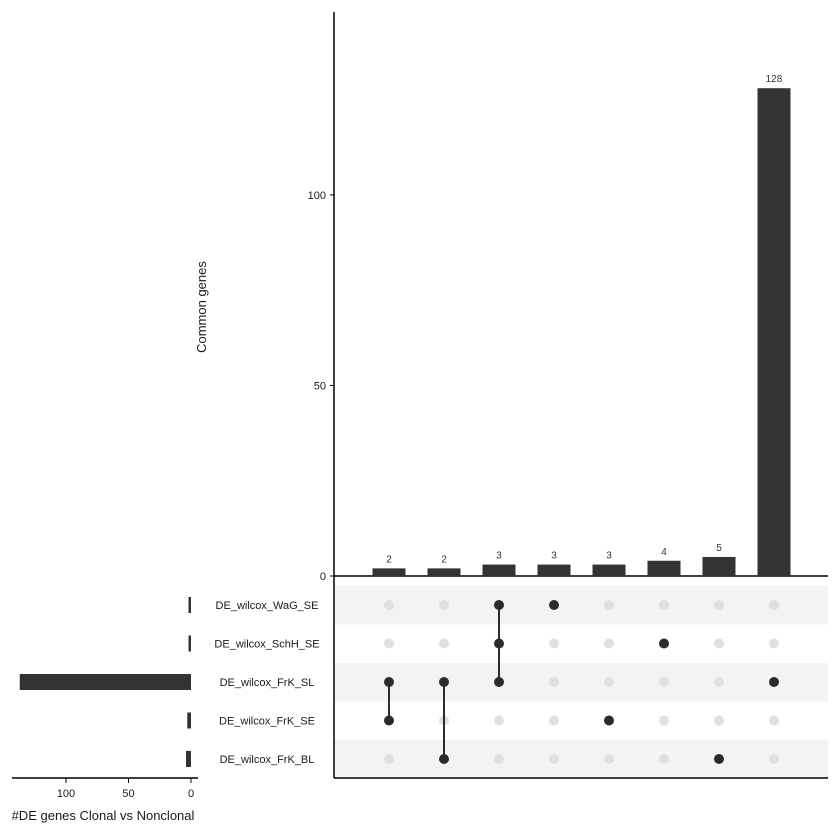  I want to click on intersection-bar-label: 5, so click(719, 548).